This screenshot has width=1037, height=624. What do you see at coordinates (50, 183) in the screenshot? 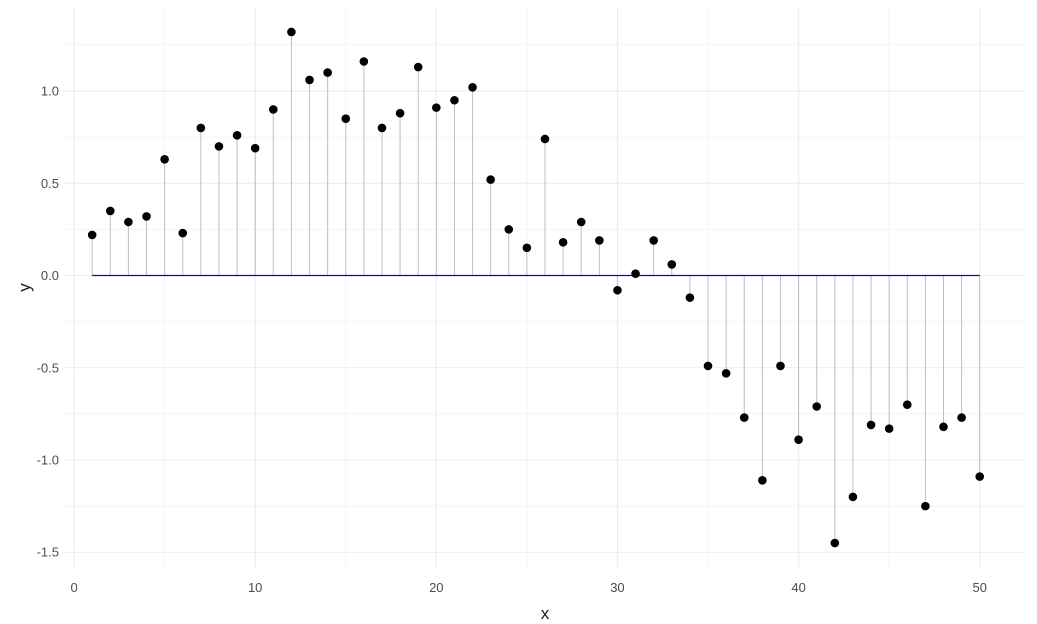
I see `y-tick-label: 0.5` at bounding box center [50, 183].